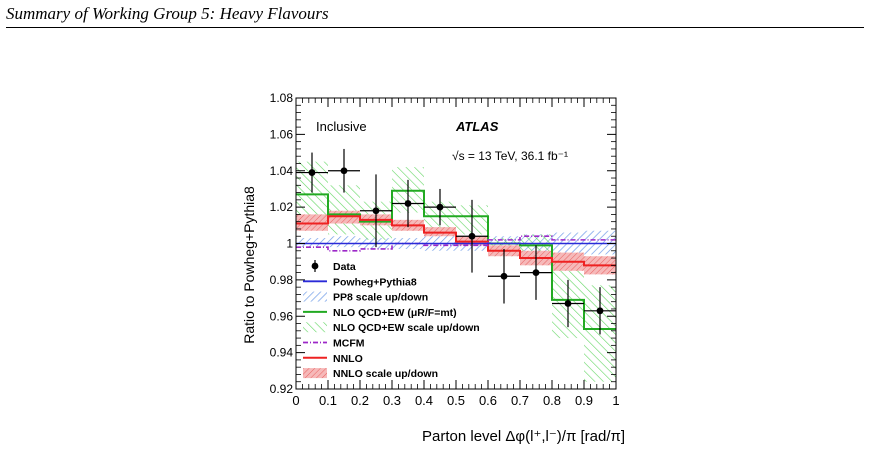  I want to click on x-tick-label: 0.6, so click(488, 400).